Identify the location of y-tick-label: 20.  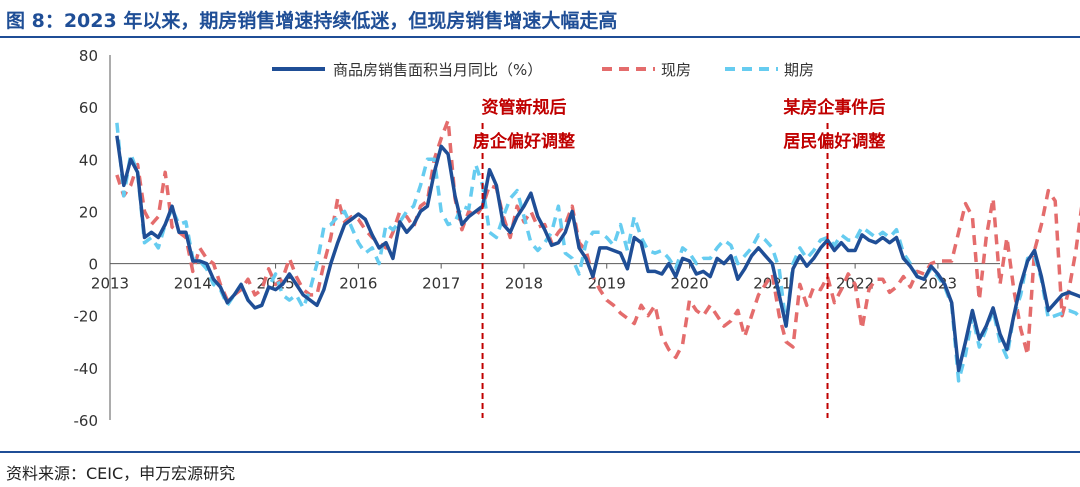
(88, 212).